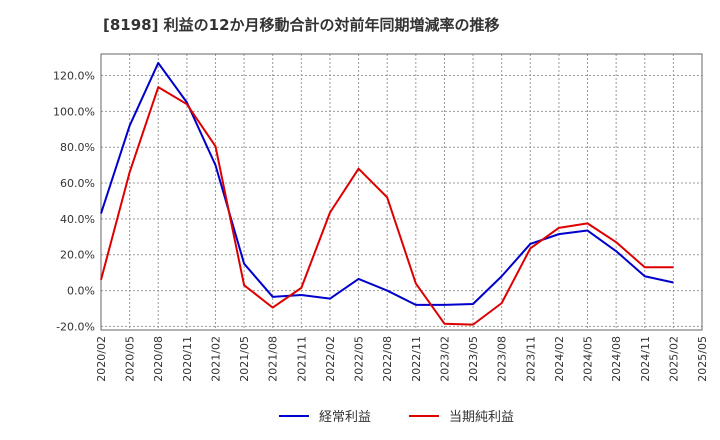 This screenshot has width=720, height=440. I want to click on x-tick-label: 2024/05, so click(588, 359).